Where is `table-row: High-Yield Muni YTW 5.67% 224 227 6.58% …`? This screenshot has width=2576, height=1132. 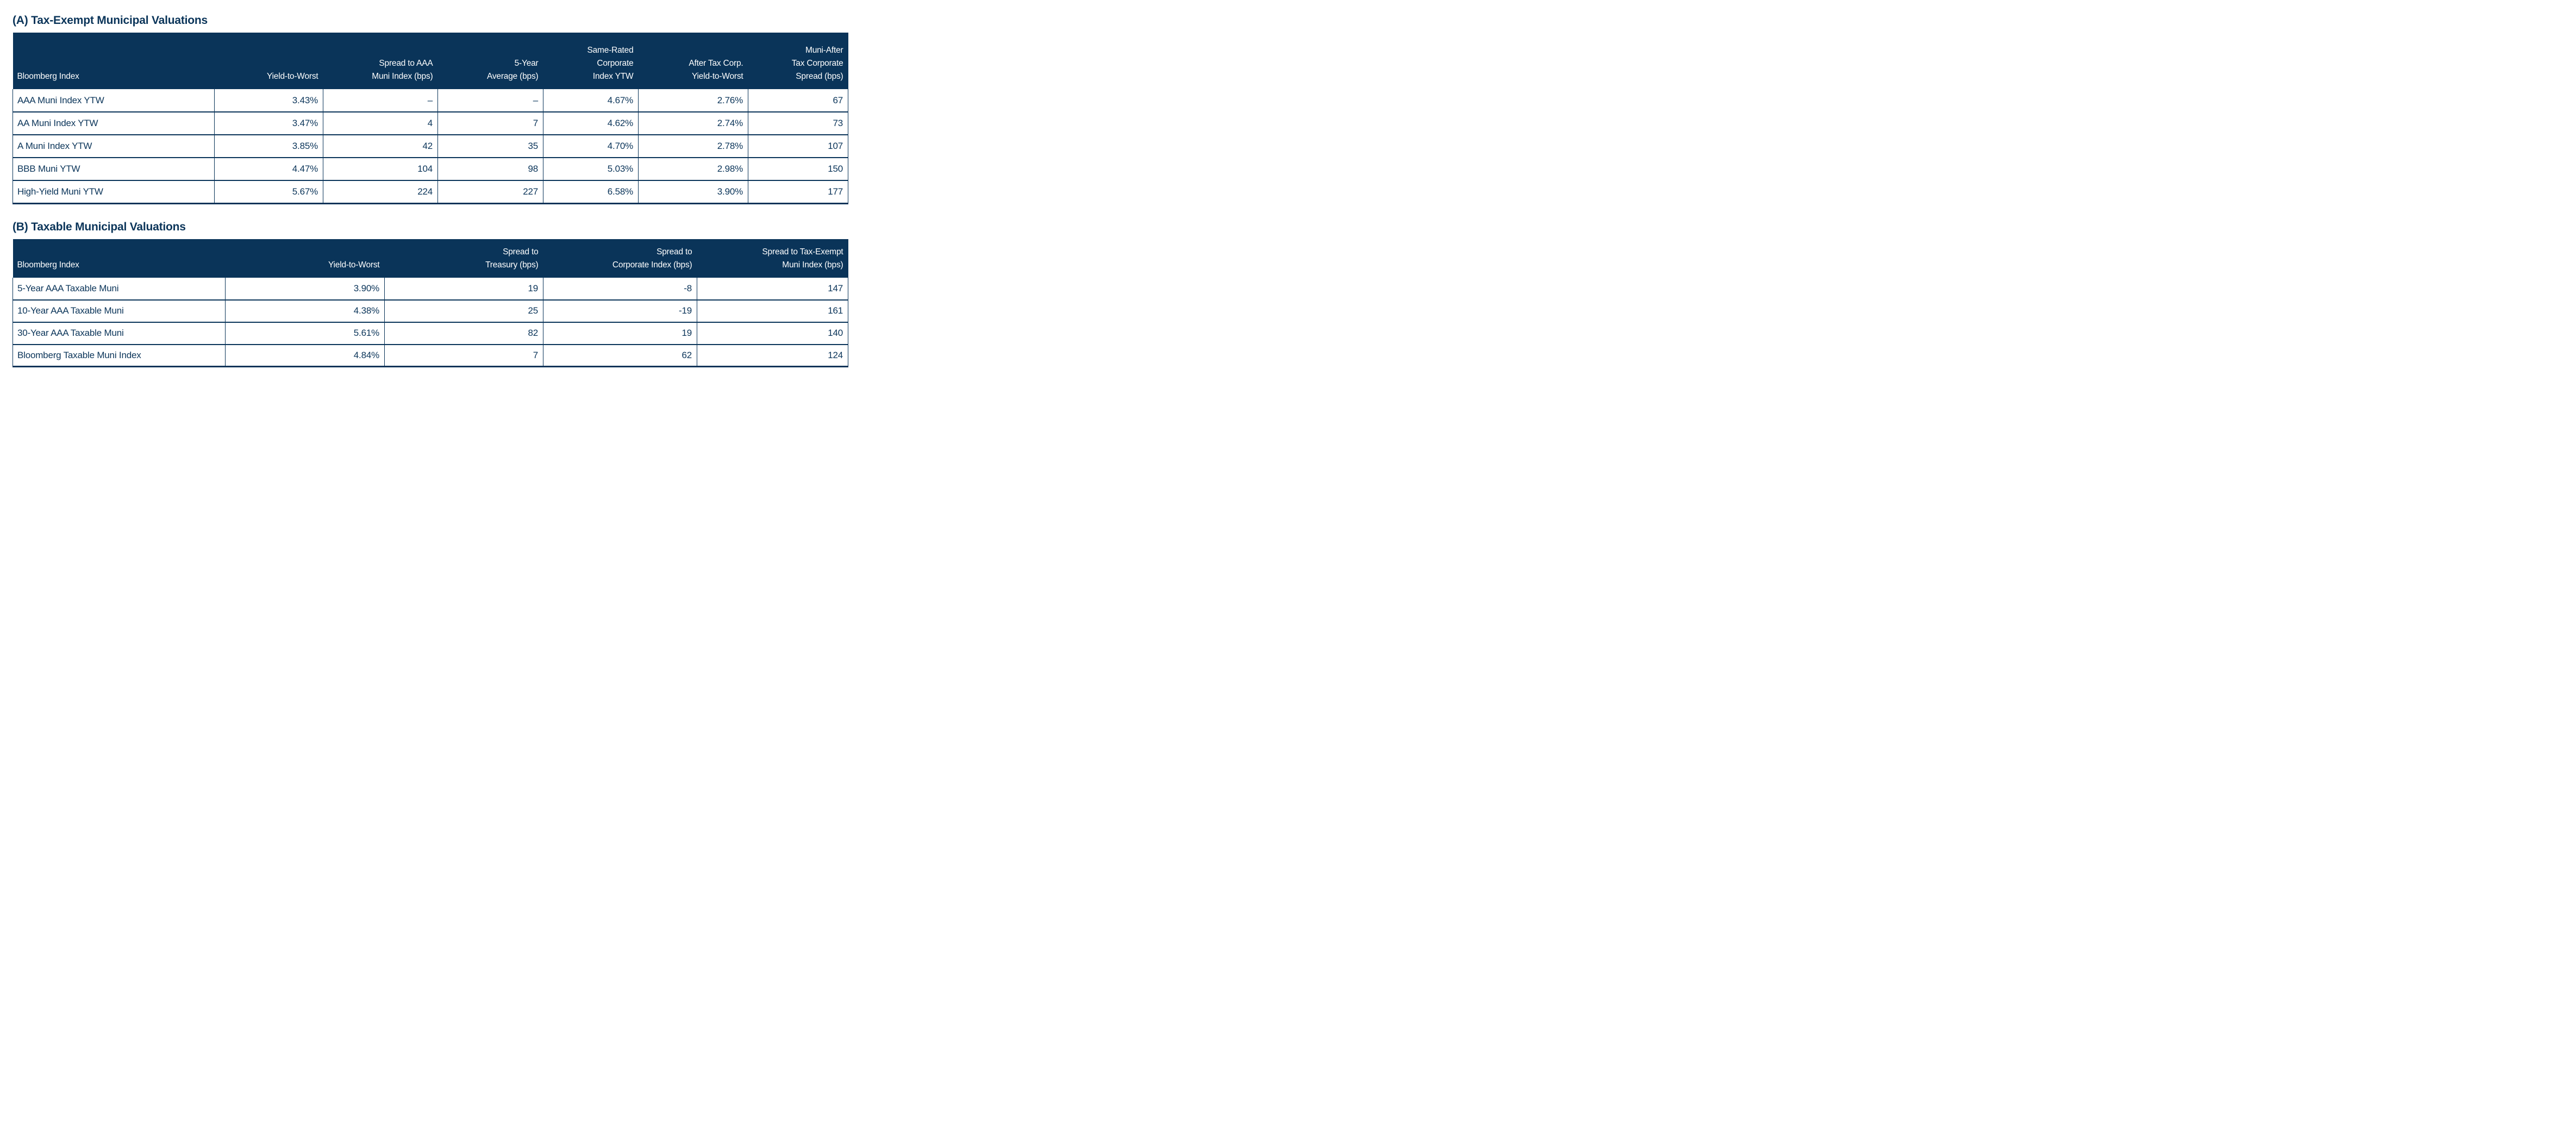
table-row: High-Yield Muni YTW 5.67% 224 227 6.58% … is located at coordinates (430, 192).